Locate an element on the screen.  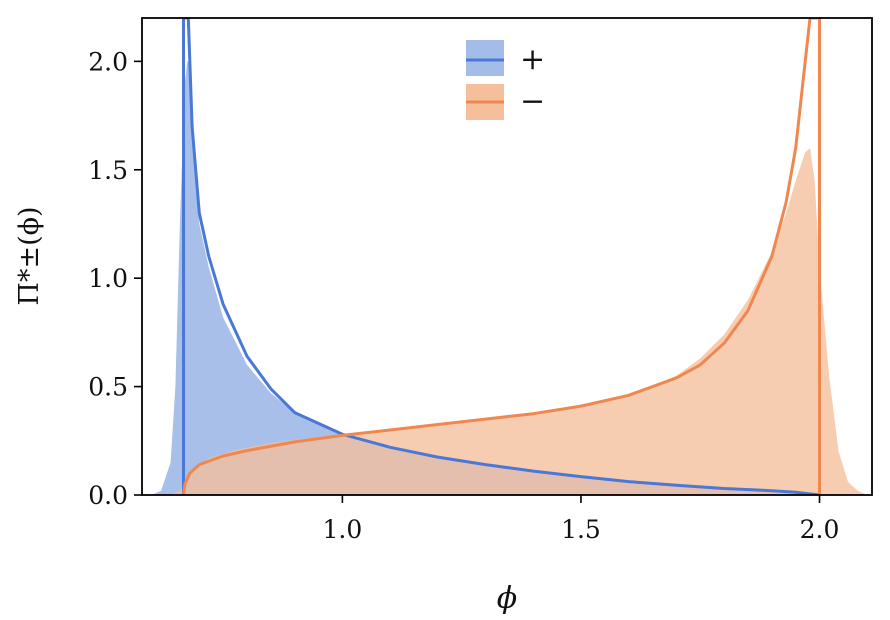
x-tick-label: 1.5 is located at coordinates (581, 529).